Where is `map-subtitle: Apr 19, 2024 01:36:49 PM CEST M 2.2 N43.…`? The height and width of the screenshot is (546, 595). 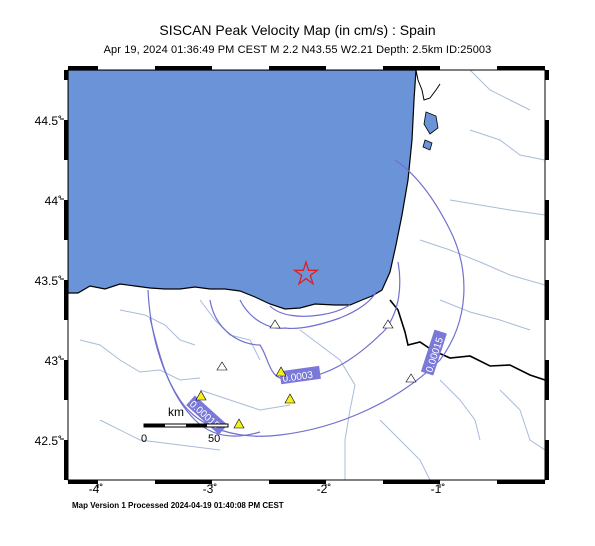
map-subtitle: Apr 19, 2024 01:36:49 PM CEST M 2.2 N43.… is located at coordinates (297, 50).